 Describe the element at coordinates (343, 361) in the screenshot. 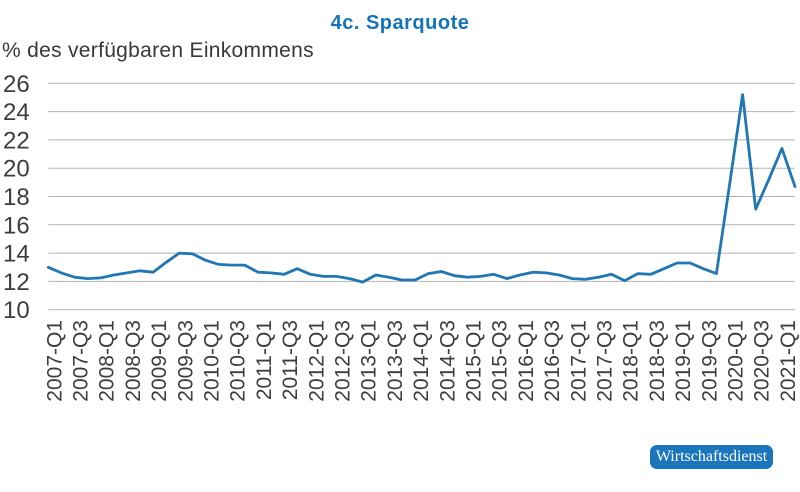

I see `x-tick-label: 2012-Q3` at that location.